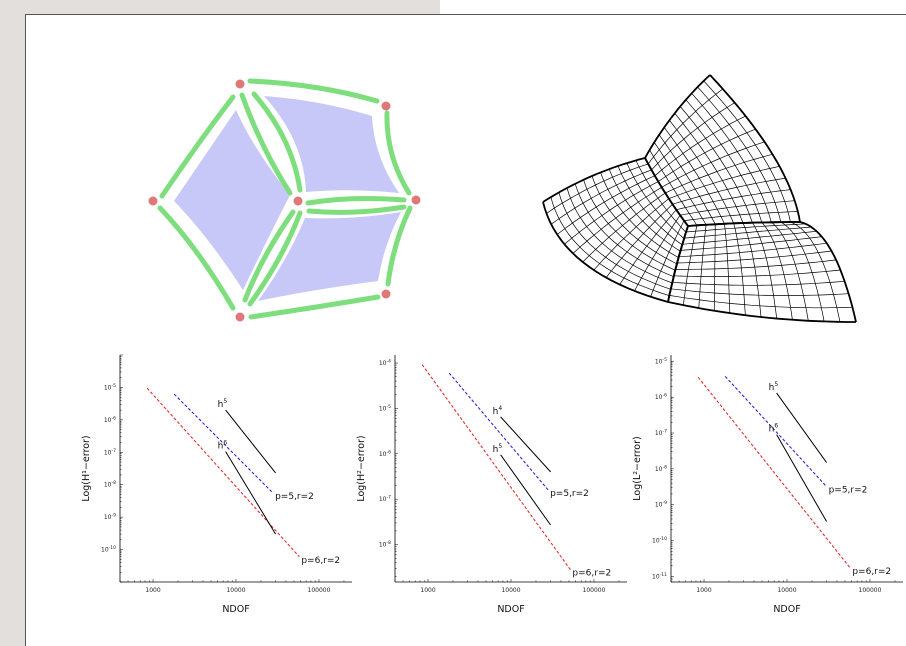  What do you see at coordinates (197, 146) in the screenshot?
I see `edge-outer-upper-left` at bounding box center [197, 146].